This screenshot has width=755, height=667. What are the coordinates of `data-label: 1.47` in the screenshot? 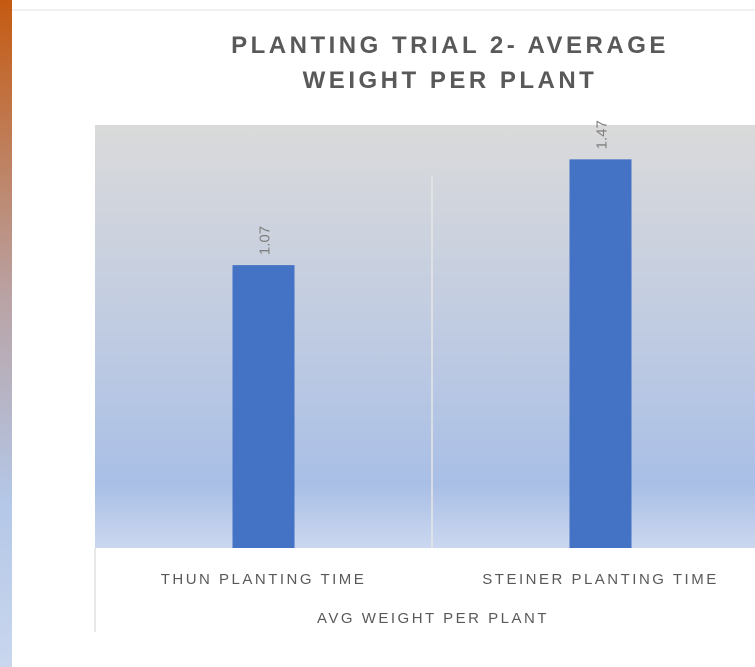 It's located at (601, 134).